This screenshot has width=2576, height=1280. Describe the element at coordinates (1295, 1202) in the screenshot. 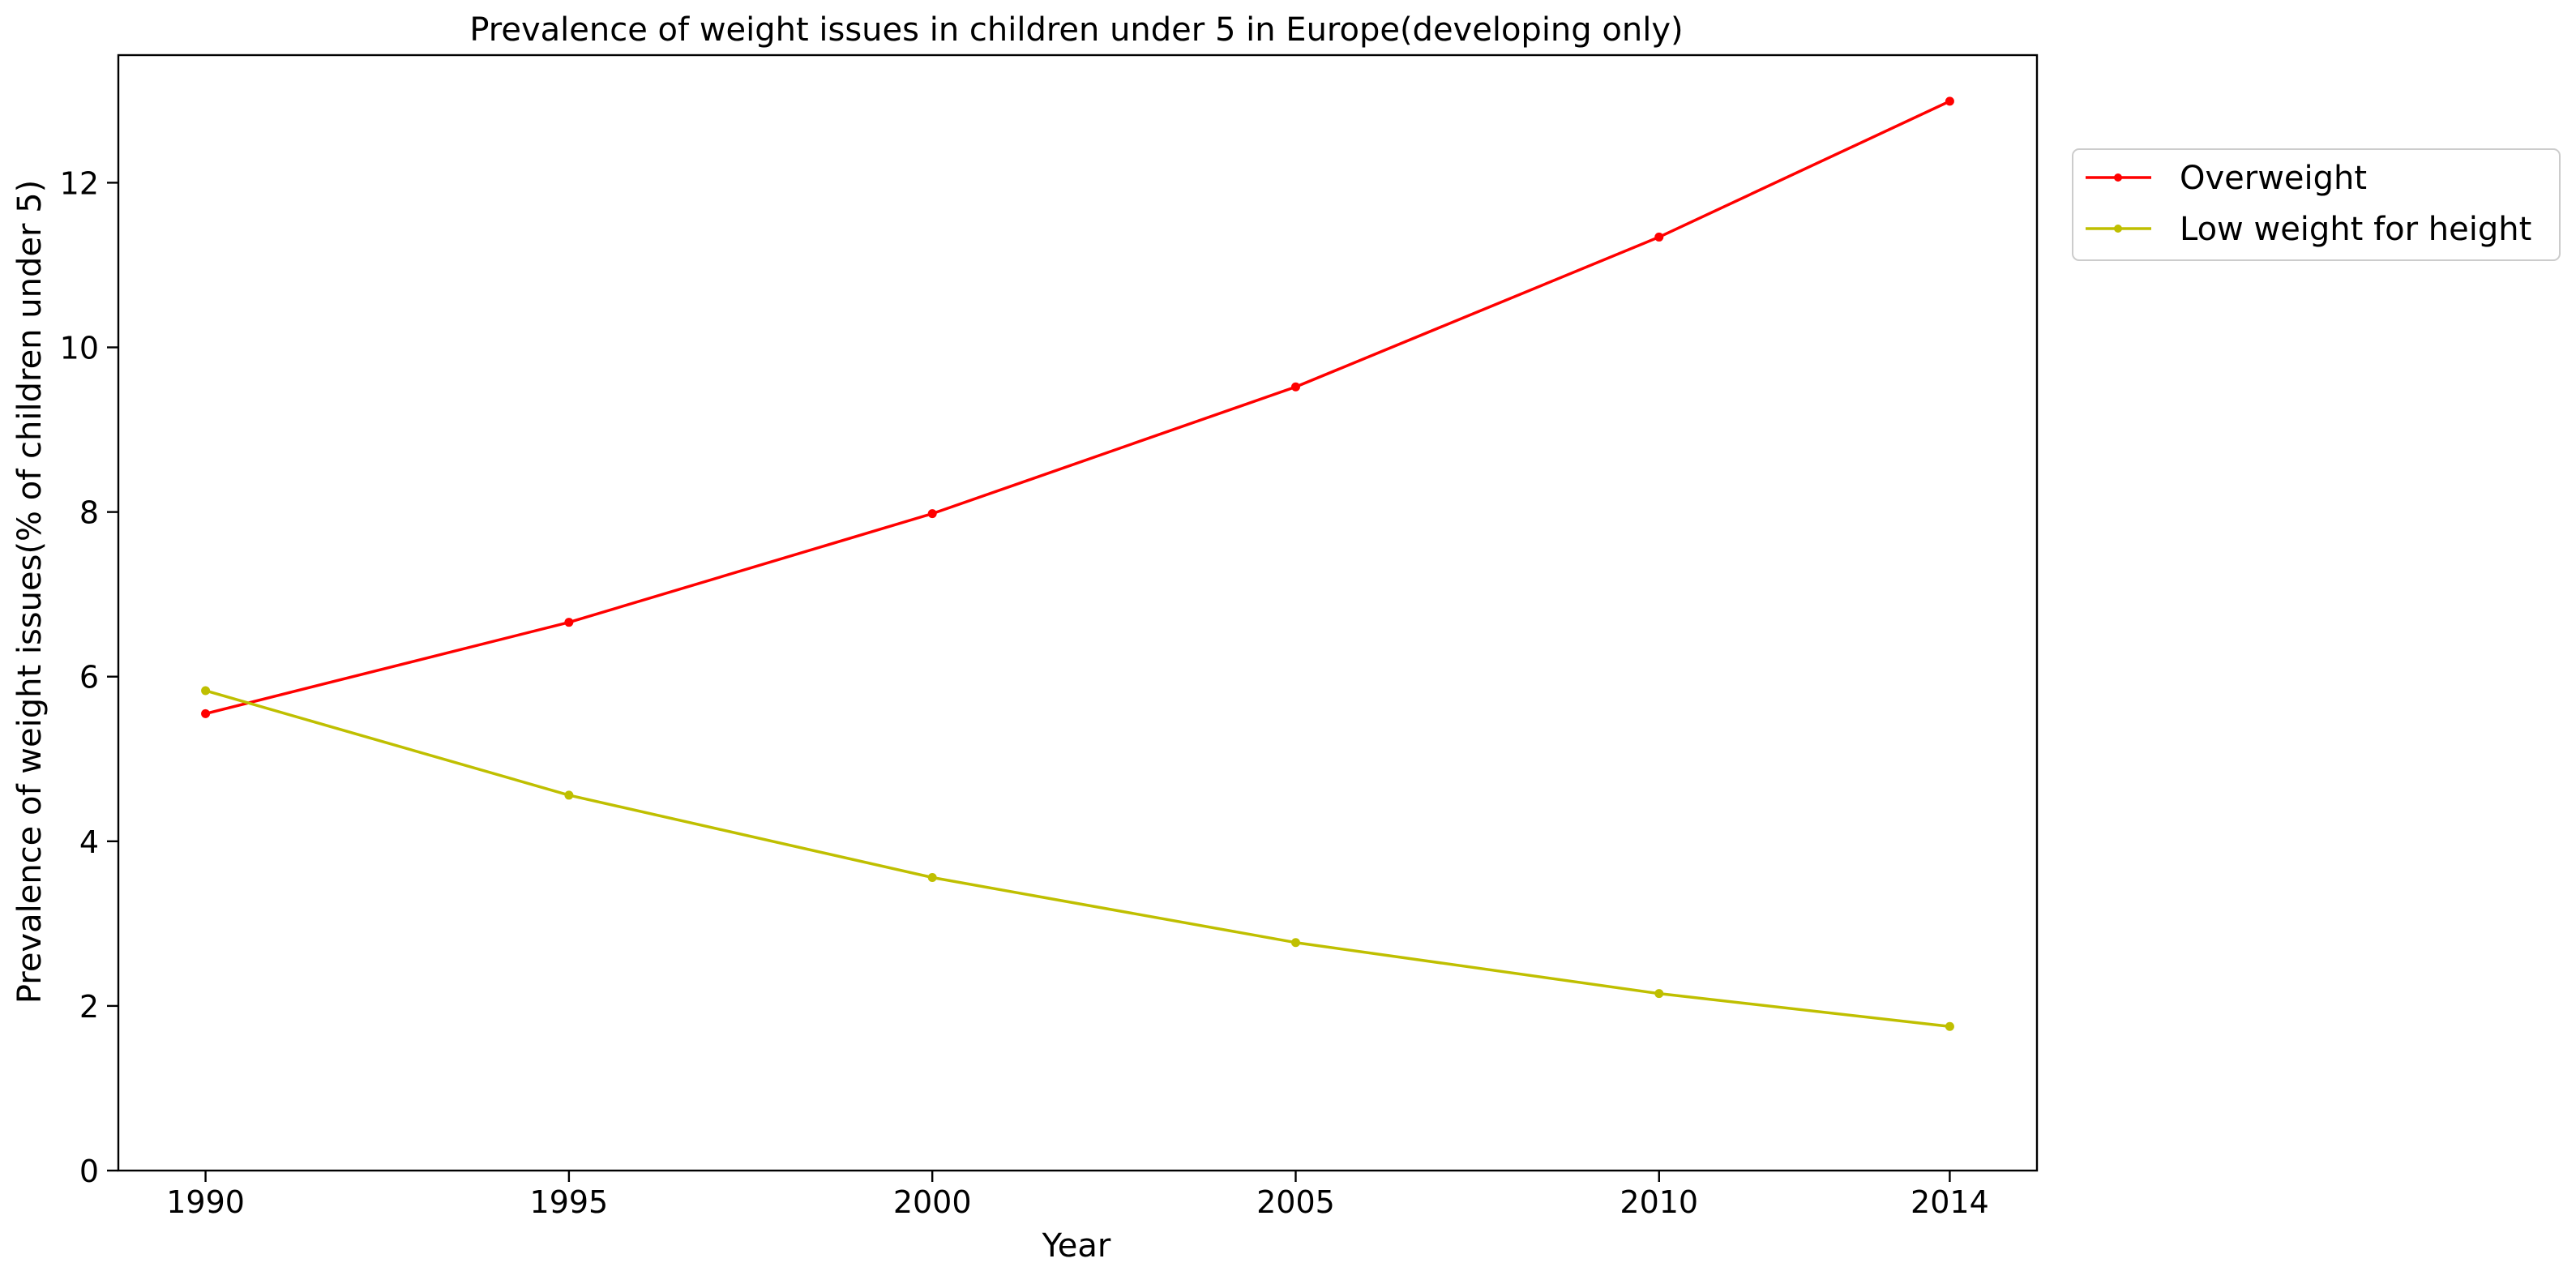

I see `x-tick-label: 2005` at that location.